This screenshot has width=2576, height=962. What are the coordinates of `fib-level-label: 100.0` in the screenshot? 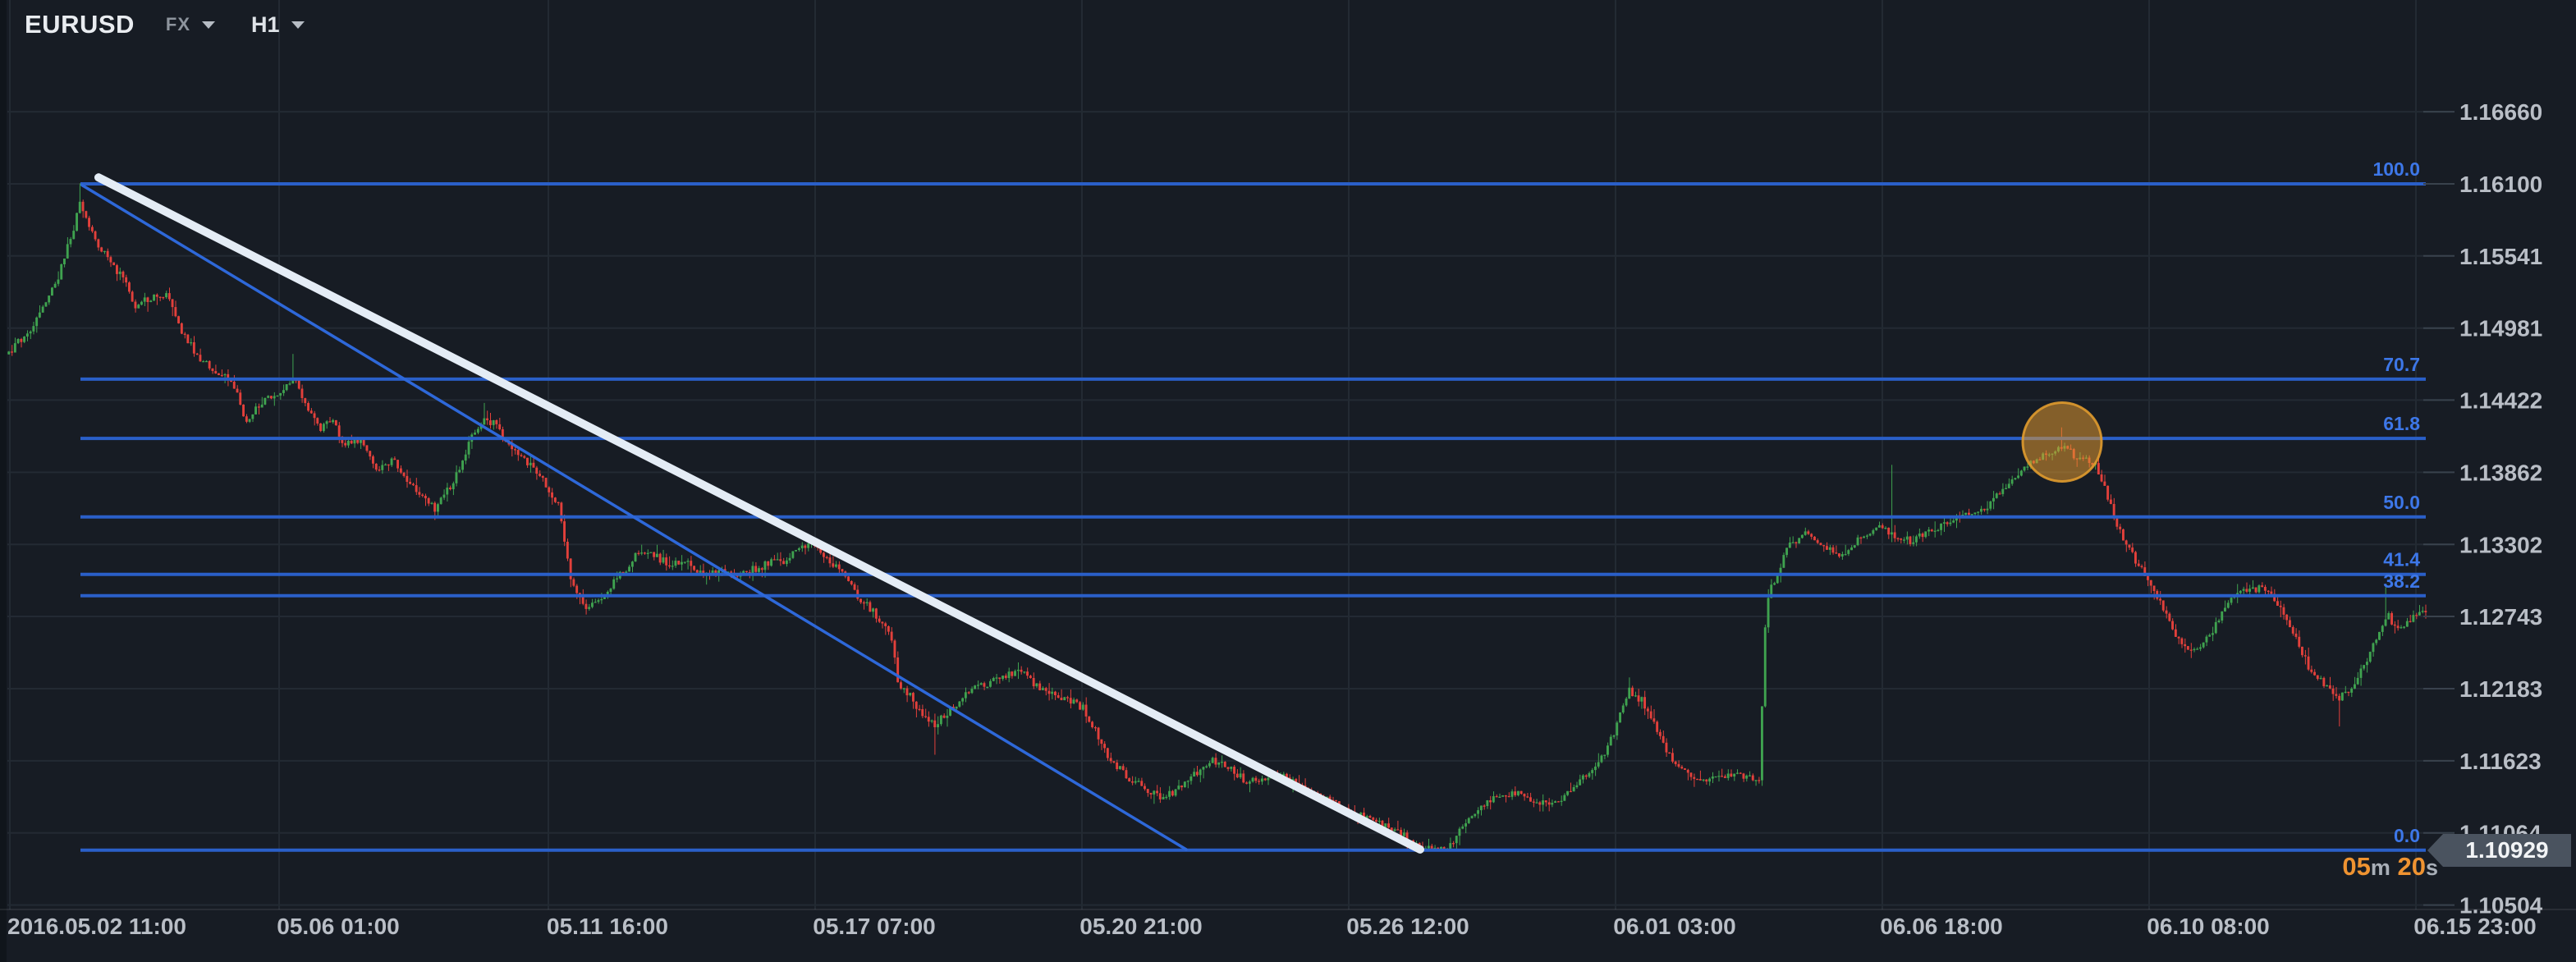 It's located at (2396, 169).